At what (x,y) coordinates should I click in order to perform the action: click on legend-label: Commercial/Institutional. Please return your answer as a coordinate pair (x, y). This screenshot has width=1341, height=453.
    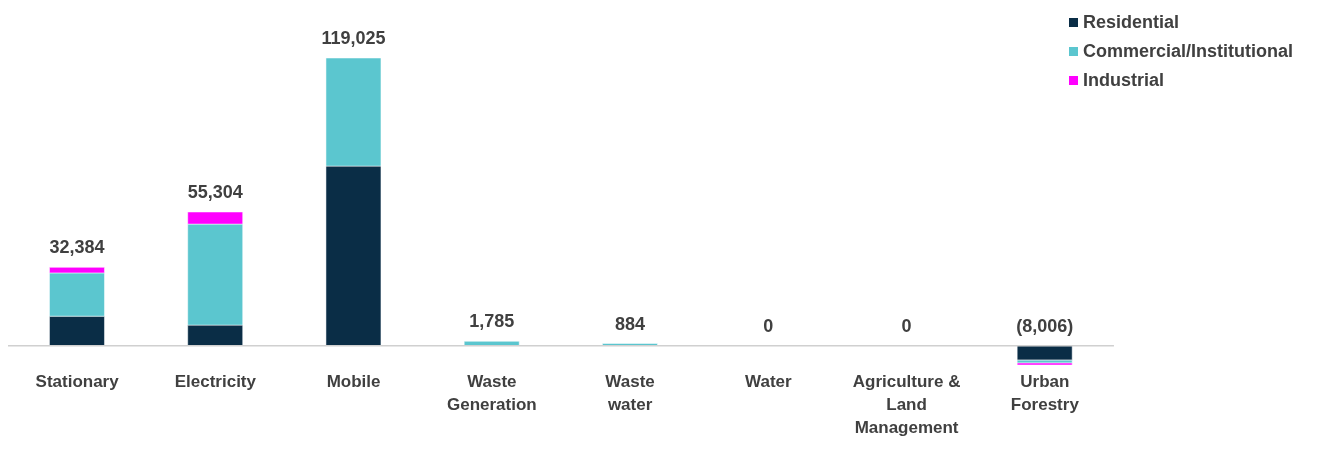
    Looking at the image, I should click on (1187, 51).